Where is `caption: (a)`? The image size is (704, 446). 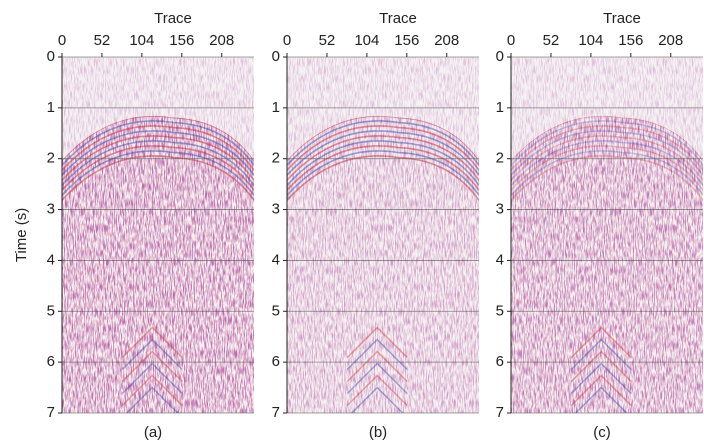
caption: (a) is located at coordinates (153, 432).